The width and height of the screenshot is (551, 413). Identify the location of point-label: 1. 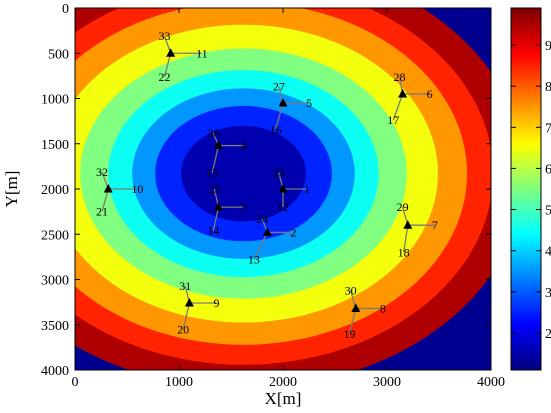
(307, 189).